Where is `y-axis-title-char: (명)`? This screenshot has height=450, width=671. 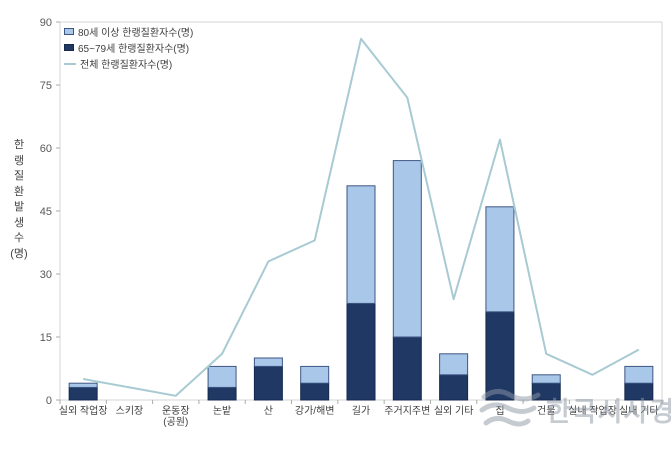
y-axis-title-char: (명) is located at coordinates (19, 253).